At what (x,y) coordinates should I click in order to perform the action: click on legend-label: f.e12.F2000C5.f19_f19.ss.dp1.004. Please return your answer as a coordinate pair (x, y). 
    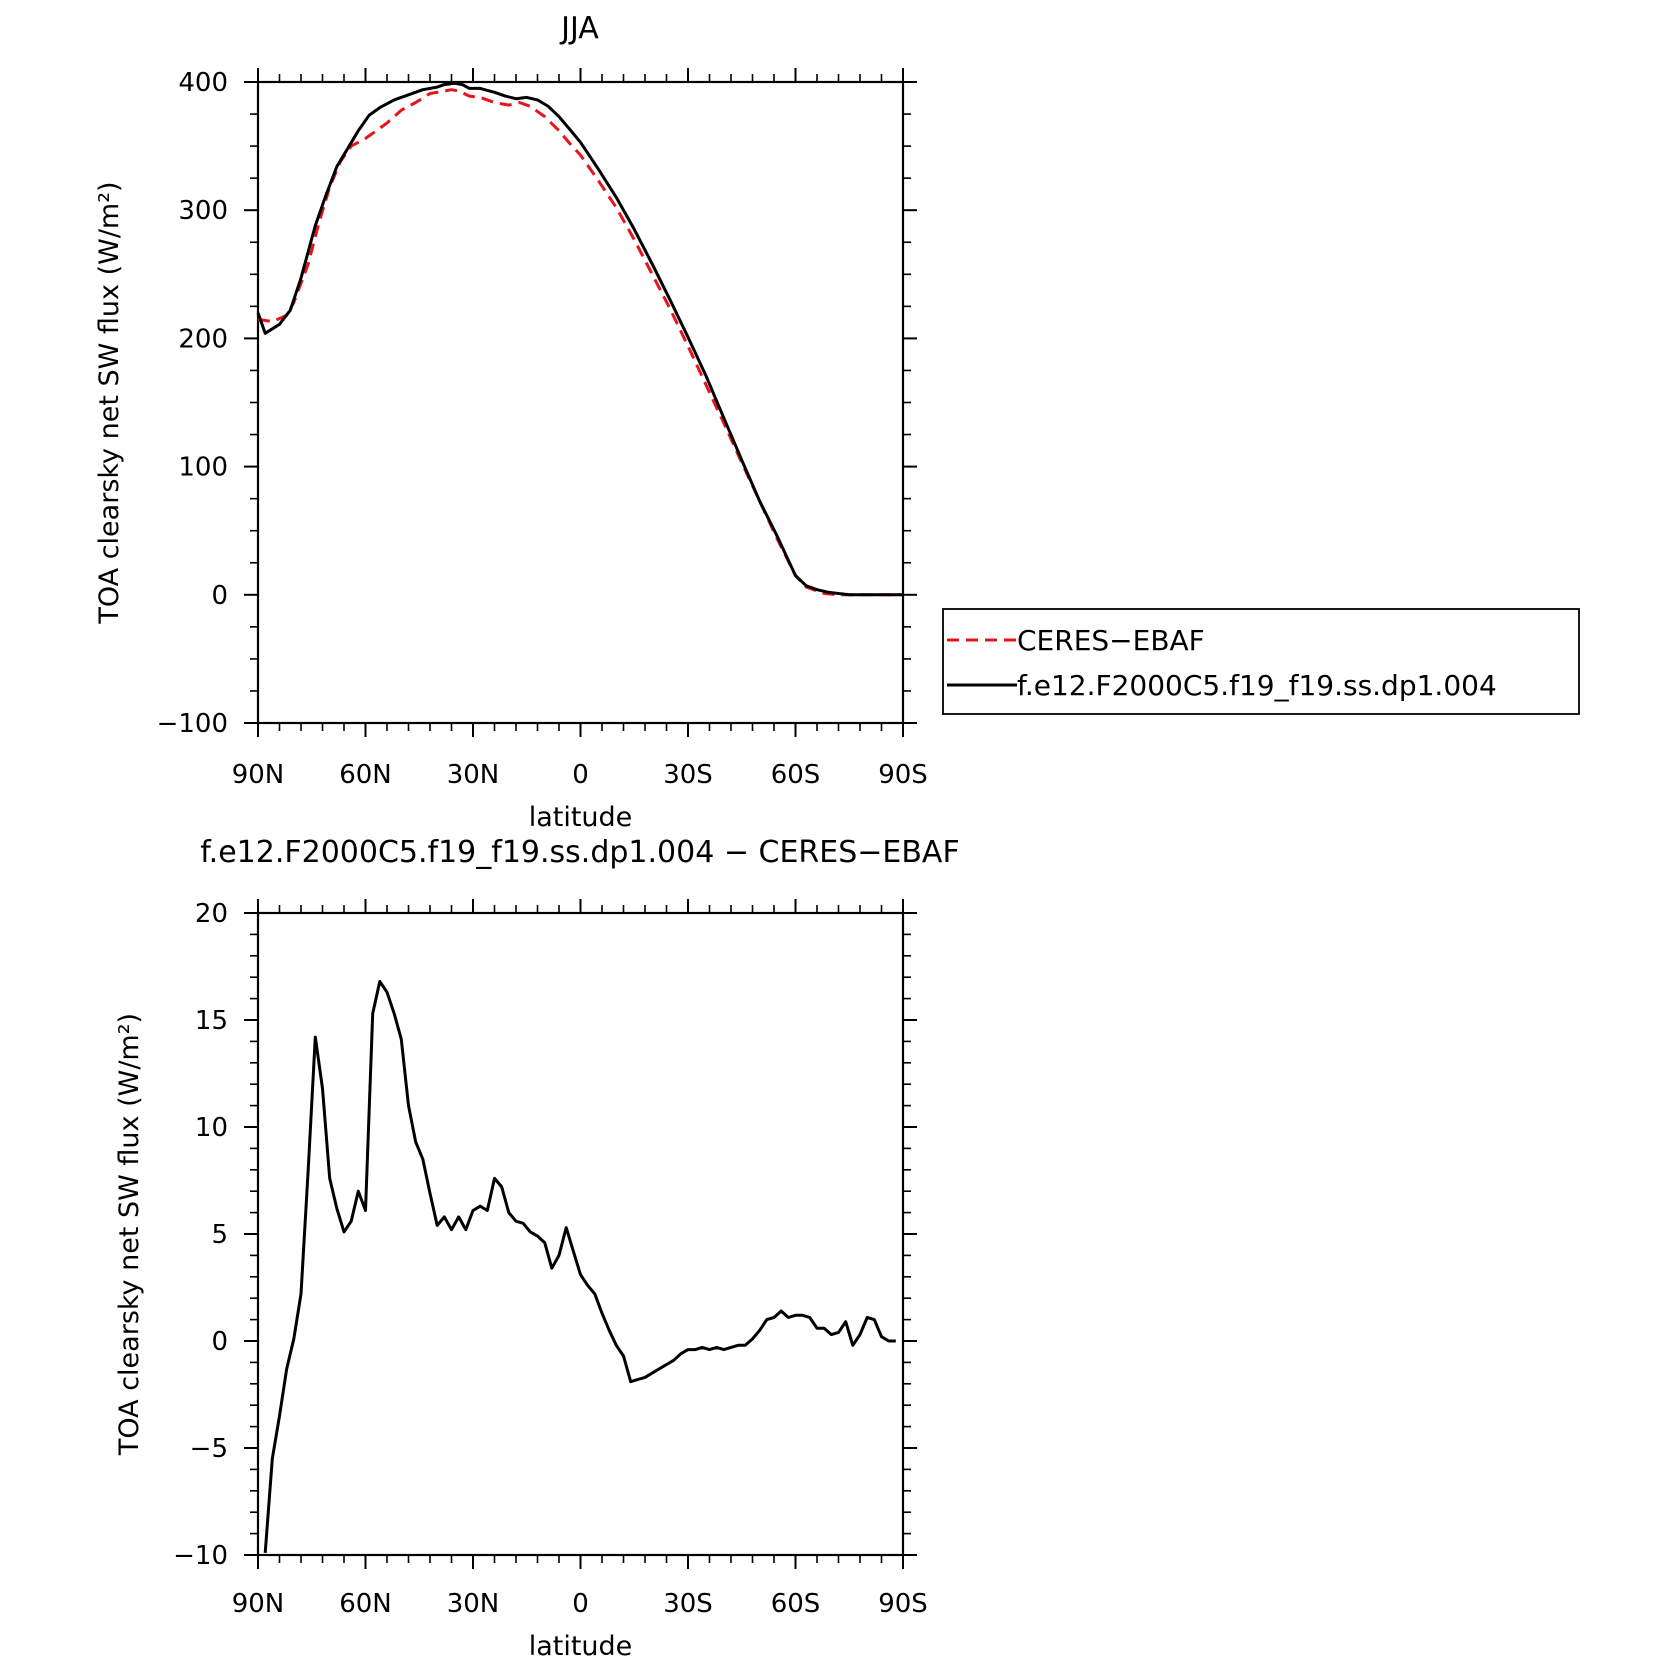
    Looking at the image, I should click on (1257, 685).